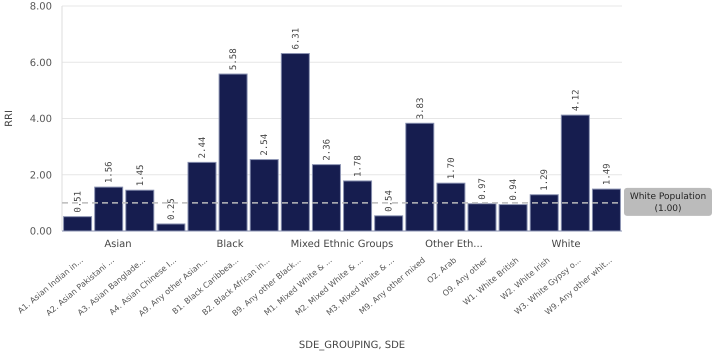  What do you see at coordinates (545, 180) in the screenshot?
I see `data-label: 1.29` at bounding box center [545, 180].